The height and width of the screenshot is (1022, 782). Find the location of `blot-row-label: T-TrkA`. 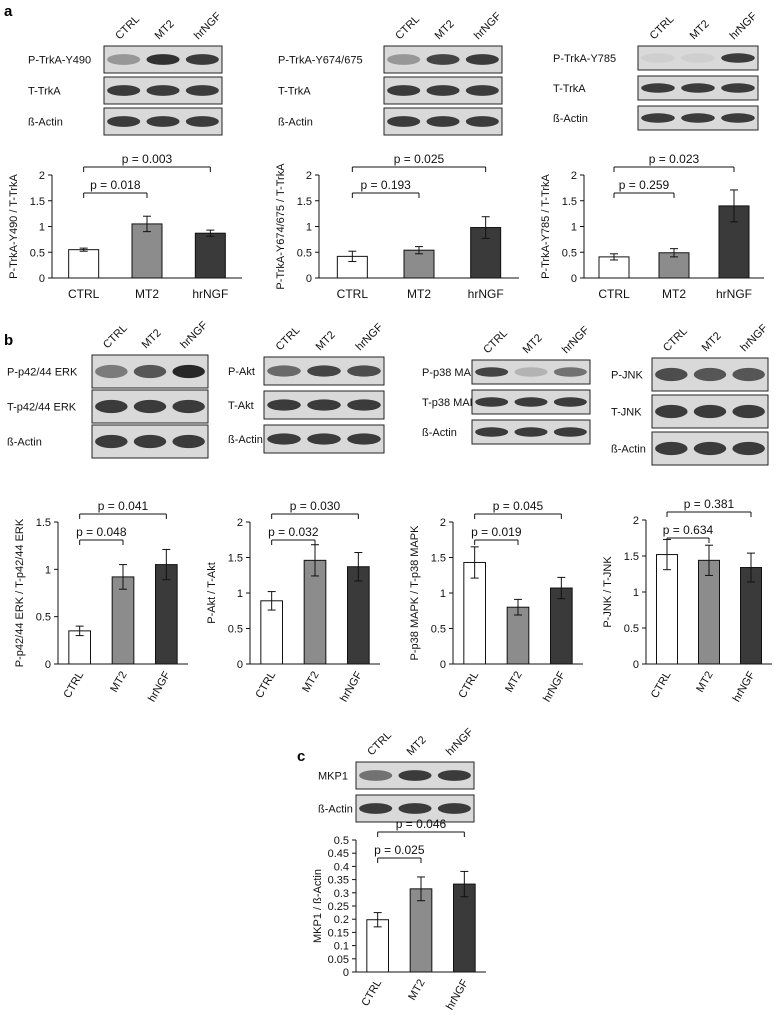

blot-row-label: T-TrkA is located at coordinates (569, 89).